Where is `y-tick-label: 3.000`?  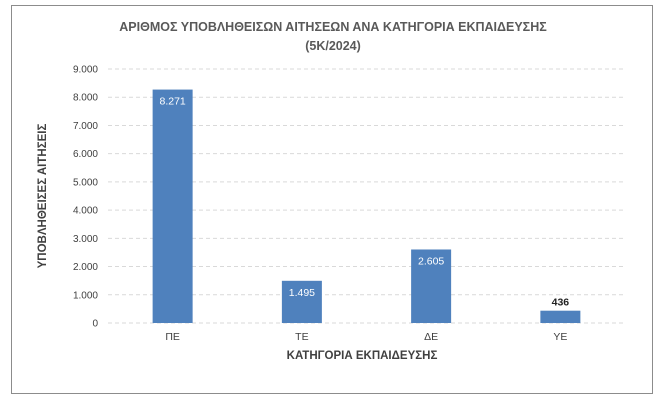
y-tick-label: 3.000 is located at coordinates (85, 239).